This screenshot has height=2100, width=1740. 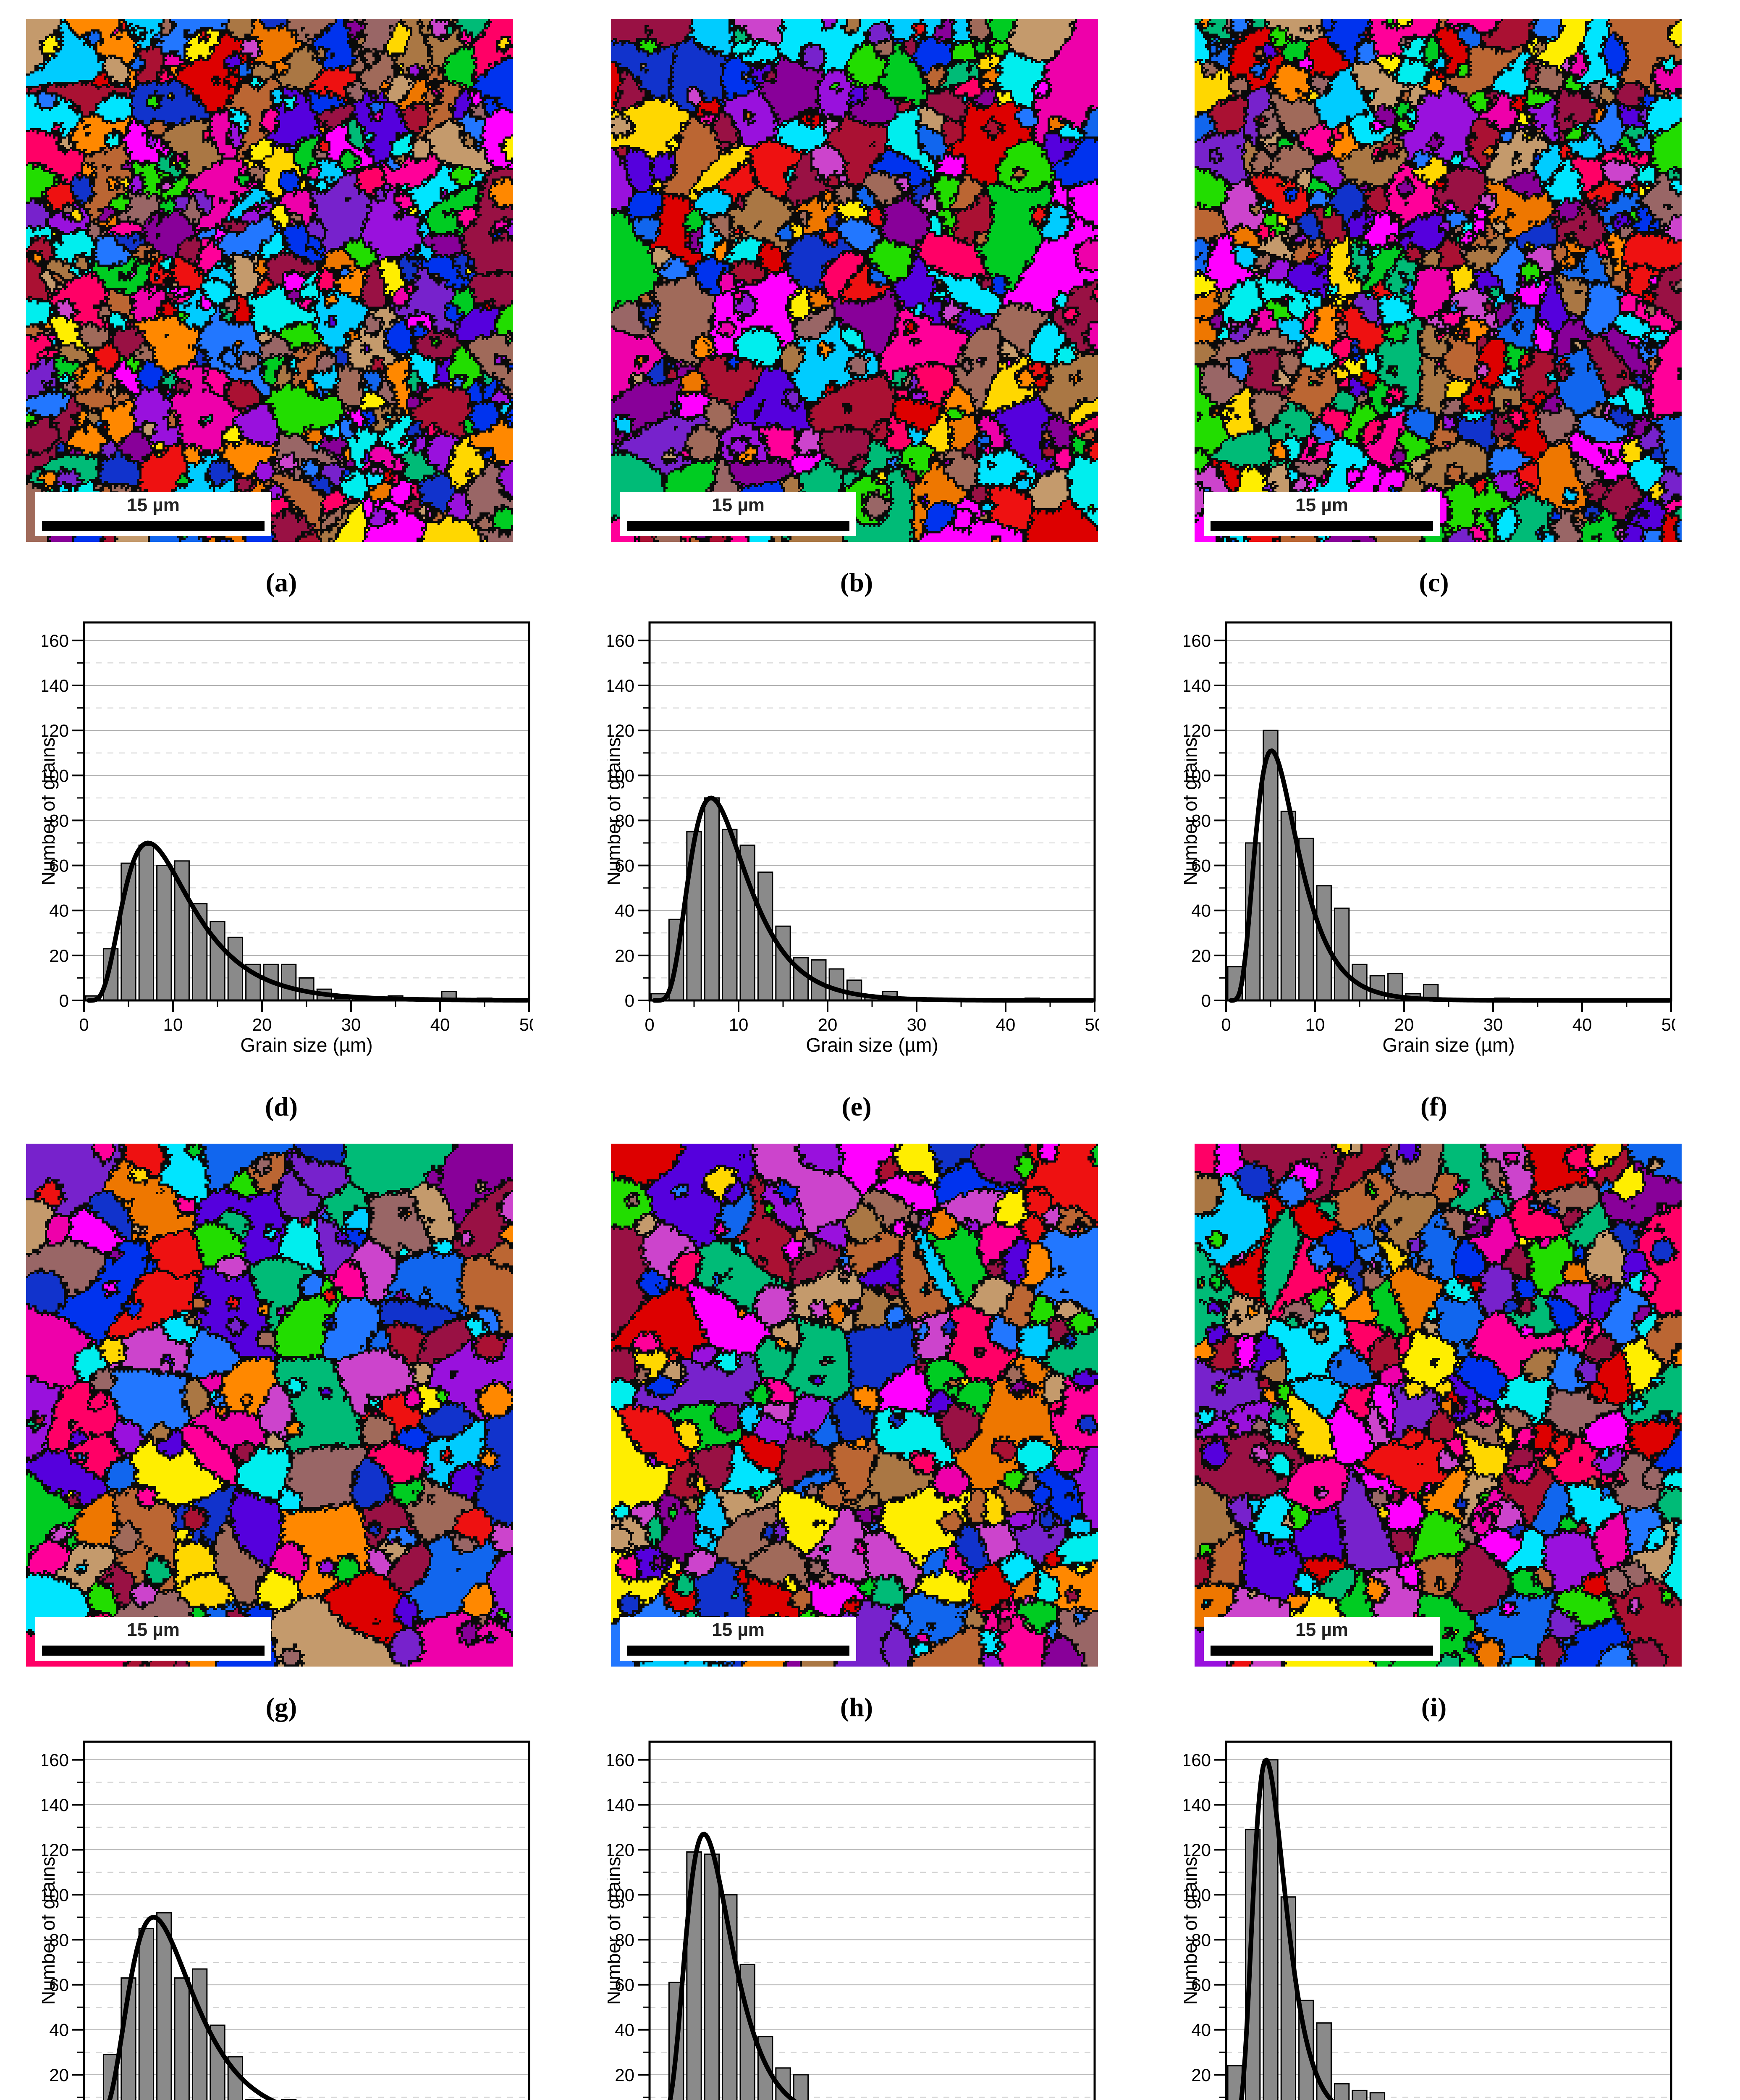 I want to click on panel-caption-i: (i), so click(x=1434, y=1707).